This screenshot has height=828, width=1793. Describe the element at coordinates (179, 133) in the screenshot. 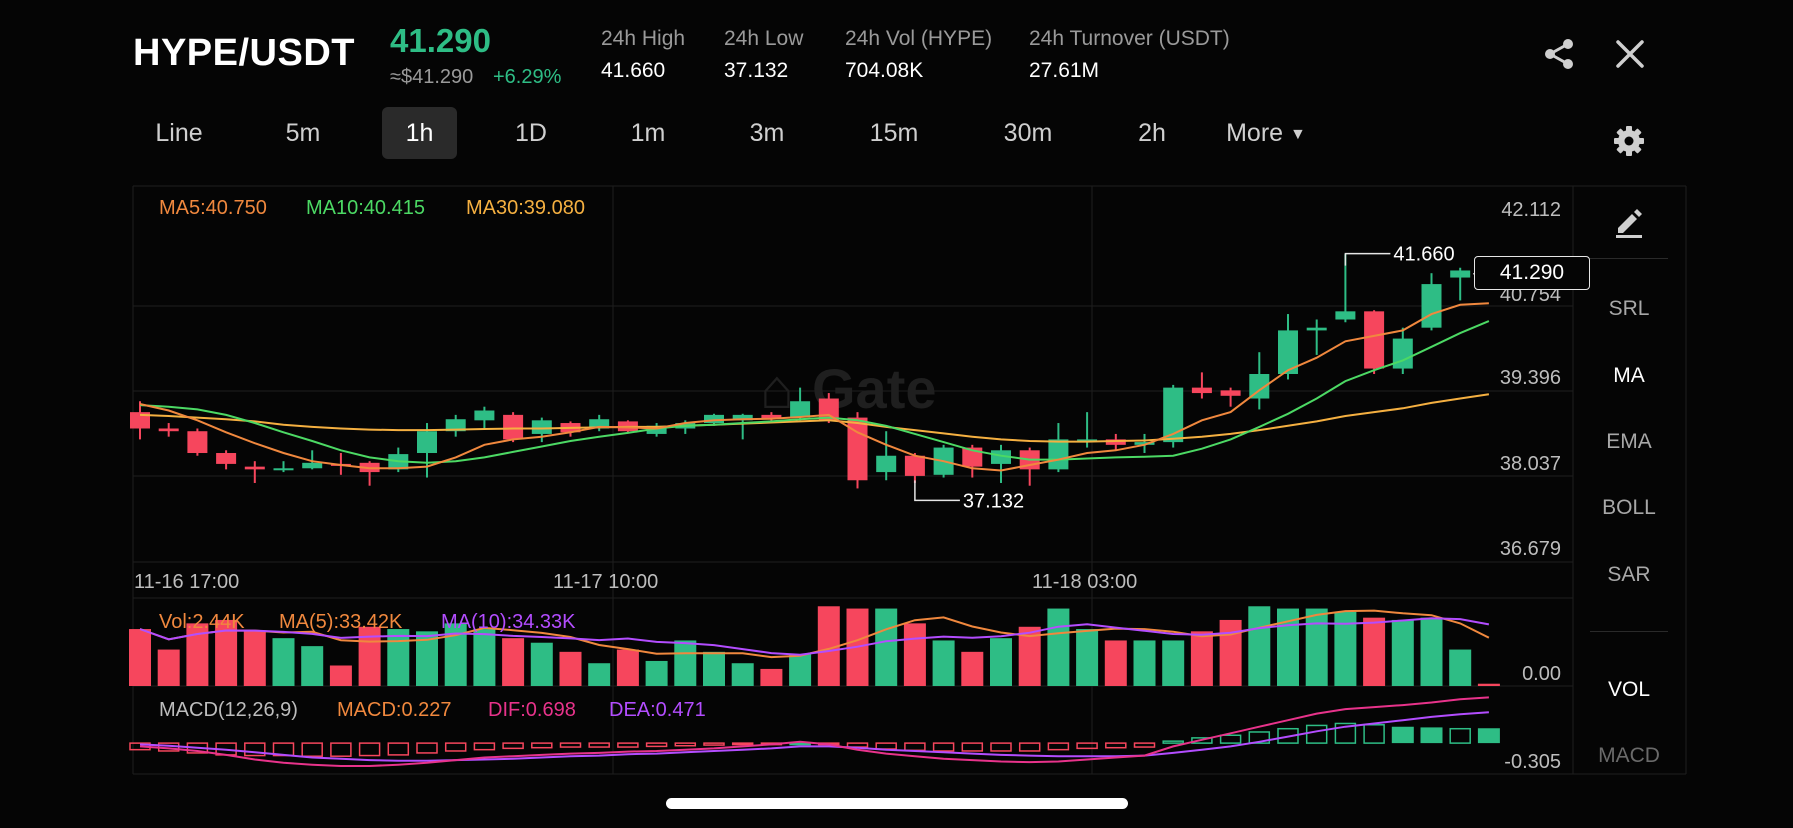

I see `tab-line: Line` at that location.